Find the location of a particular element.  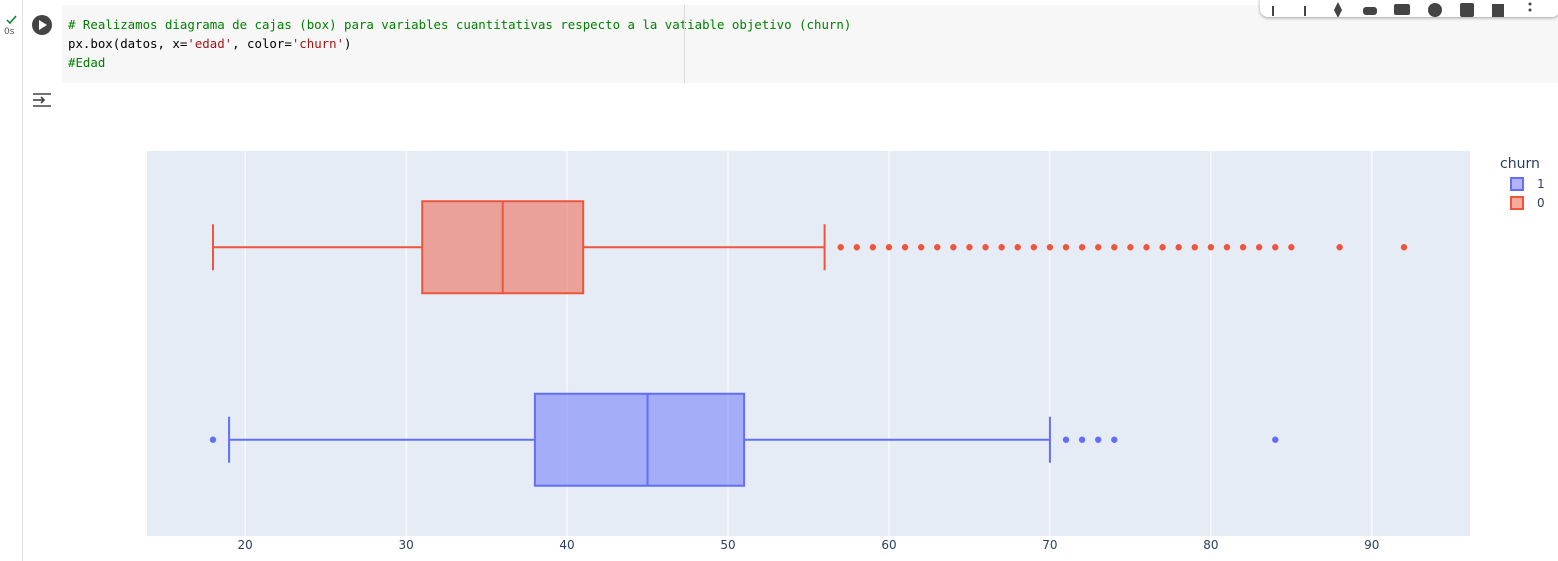

x-tick-label: 50 is located at coordinates (727, 545).